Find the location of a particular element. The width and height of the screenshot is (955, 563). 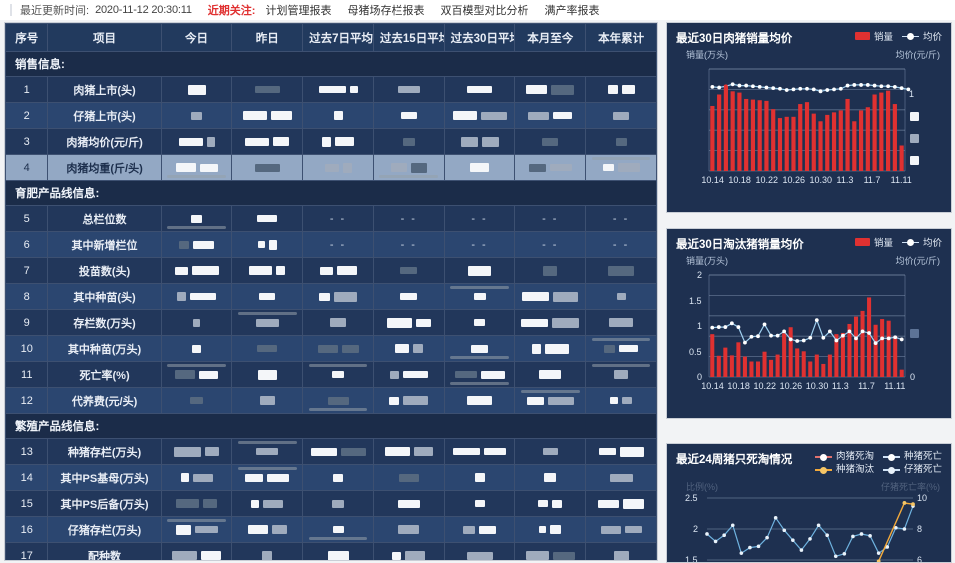

chart3-legend-piglet-death: 仔猪死亡 is located at coordinates (912, 469).